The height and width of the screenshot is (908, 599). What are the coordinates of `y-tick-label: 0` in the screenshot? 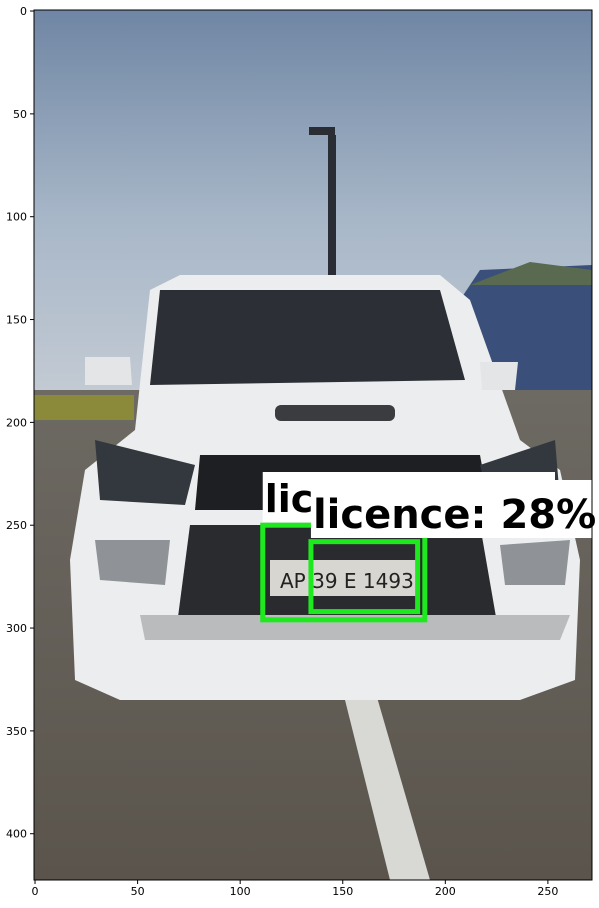 It's located at (23, 11).